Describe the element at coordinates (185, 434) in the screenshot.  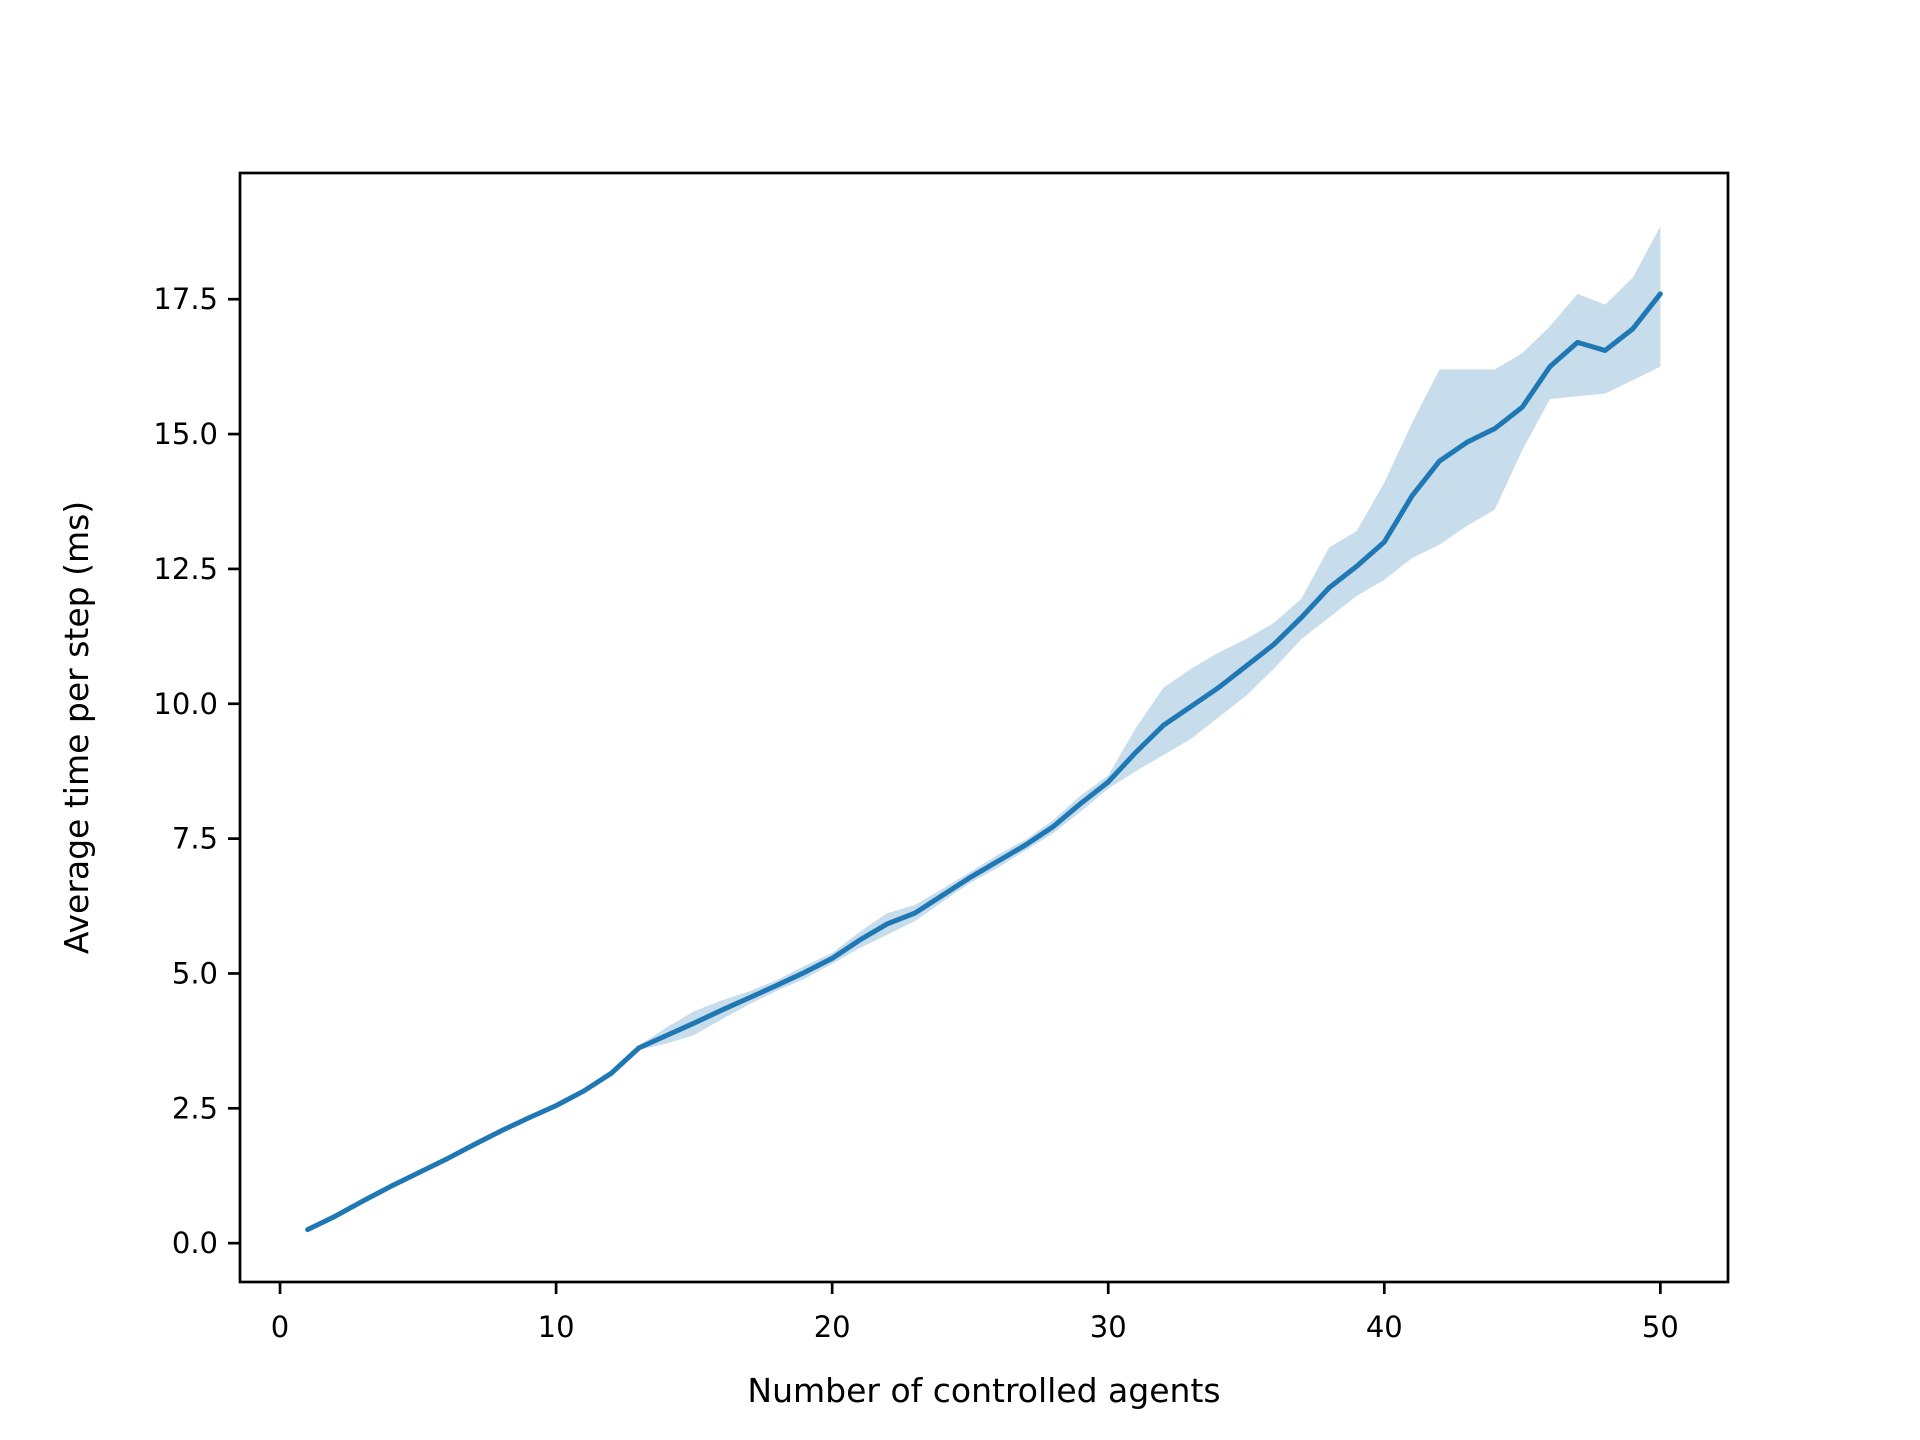
I see `y-tick-label: 15.0` at that location.